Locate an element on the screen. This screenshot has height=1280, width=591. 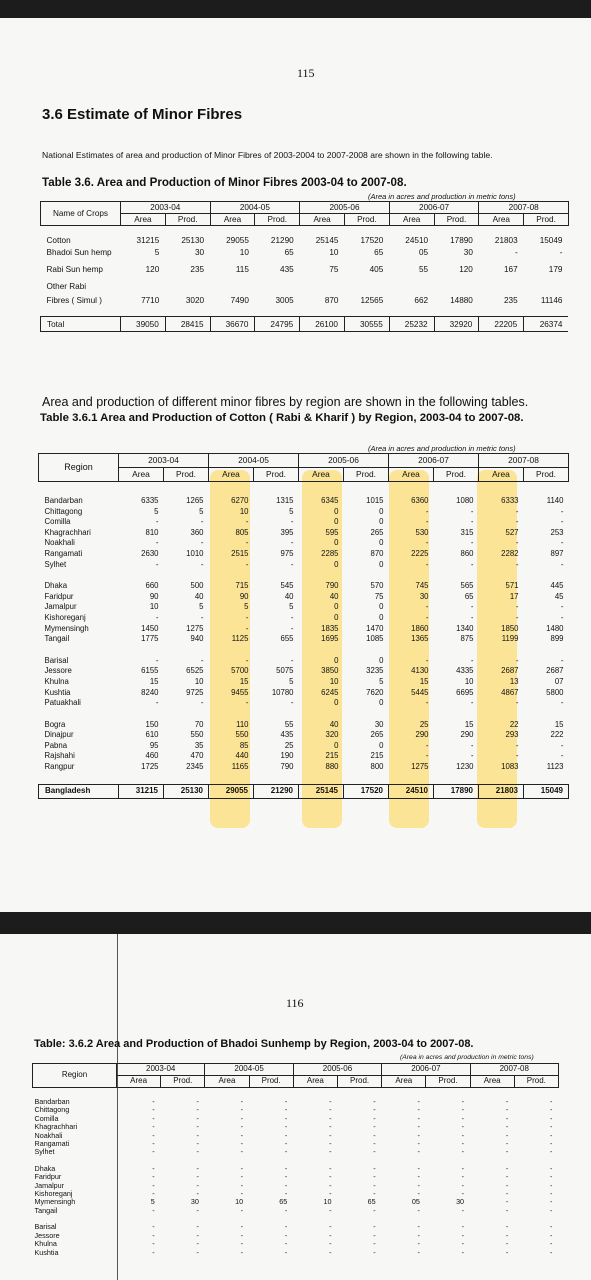
year-header: 2004-05 is located at coordinates (255, 207).